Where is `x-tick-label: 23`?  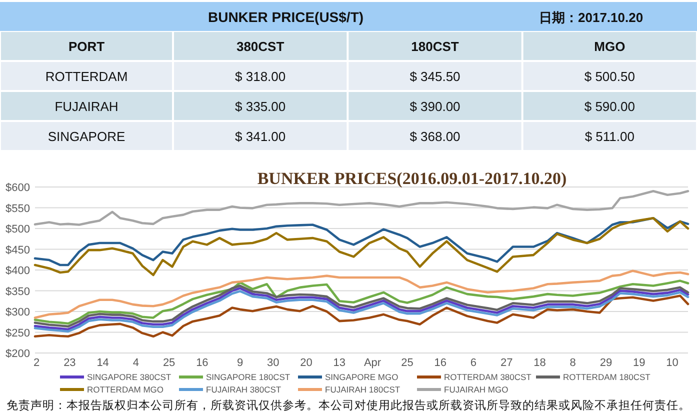
x-tick-label: 23 is located at coordinates (70, 363).